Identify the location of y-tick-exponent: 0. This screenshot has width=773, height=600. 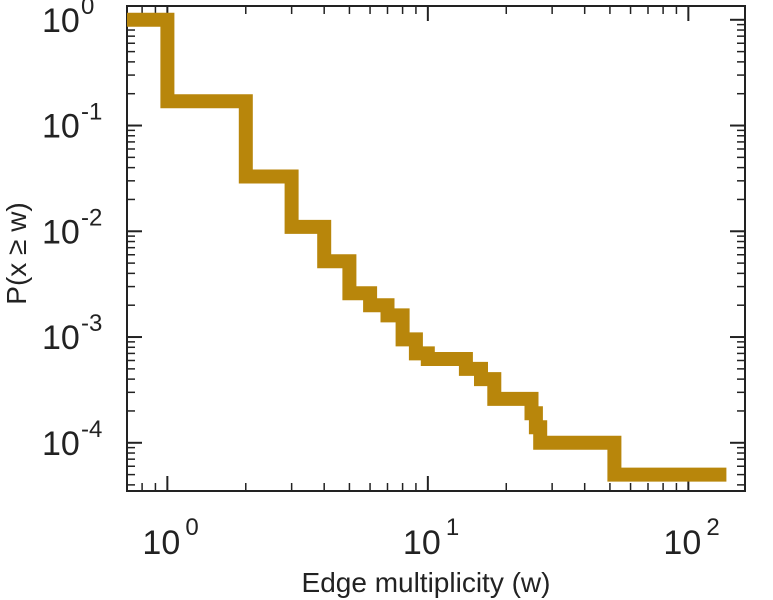
(87, 10).